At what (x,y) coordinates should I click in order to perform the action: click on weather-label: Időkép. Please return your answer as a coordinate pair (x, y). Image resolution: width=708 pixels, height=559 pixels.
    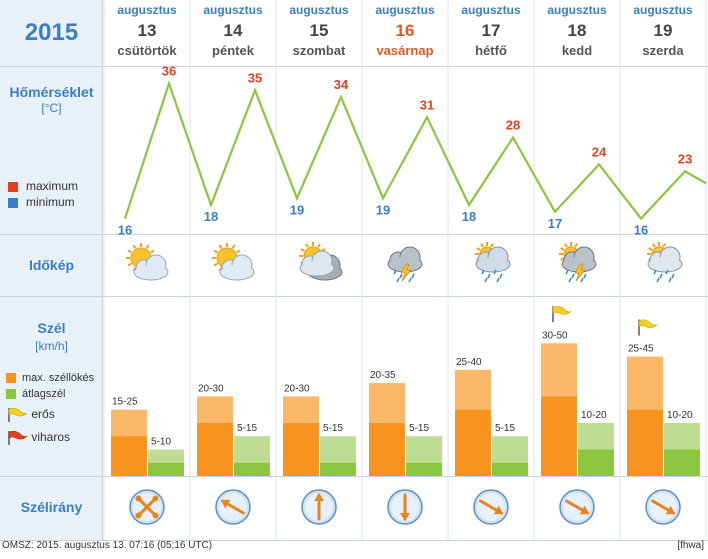
    Looking at the image, I should click on (51, 265).